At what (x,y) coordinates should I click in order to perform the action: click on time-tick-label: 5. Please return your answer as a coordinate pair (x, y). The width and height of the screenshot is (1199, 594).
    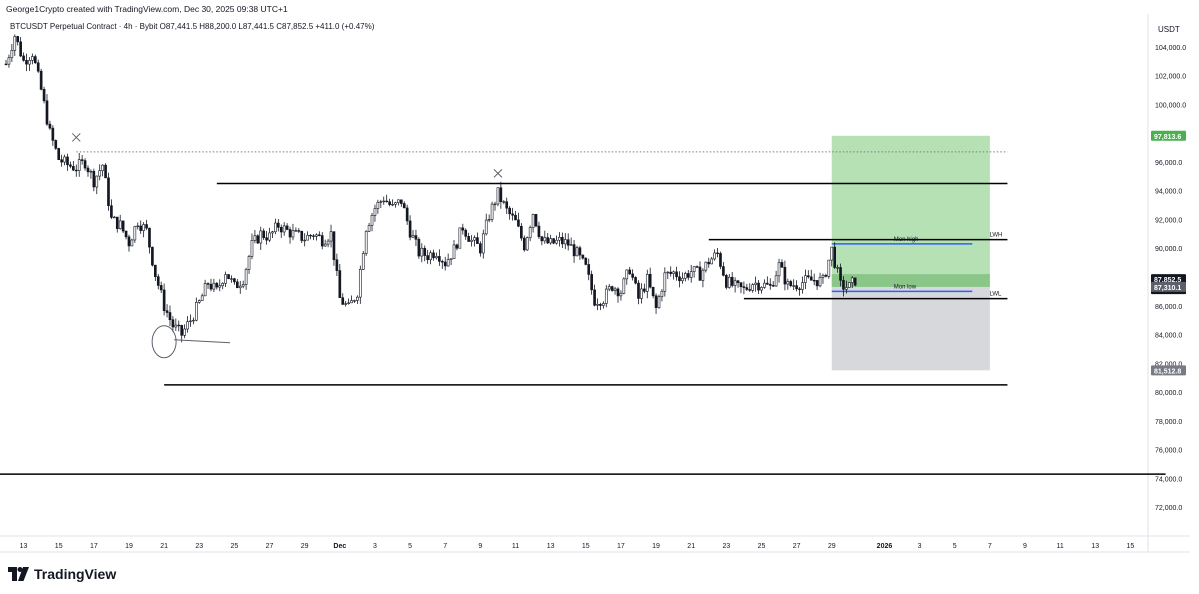
    Looking at the image, I should click on (410, 546).